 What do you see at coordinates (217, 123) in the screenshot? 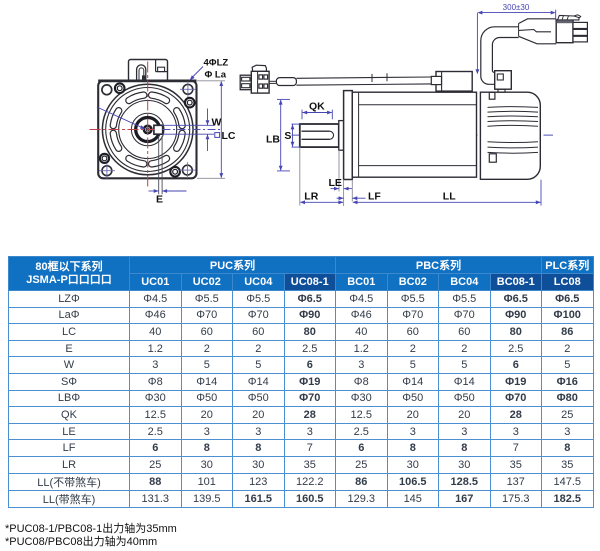
I see `svg-text: W` at bounding box center [217, 123].